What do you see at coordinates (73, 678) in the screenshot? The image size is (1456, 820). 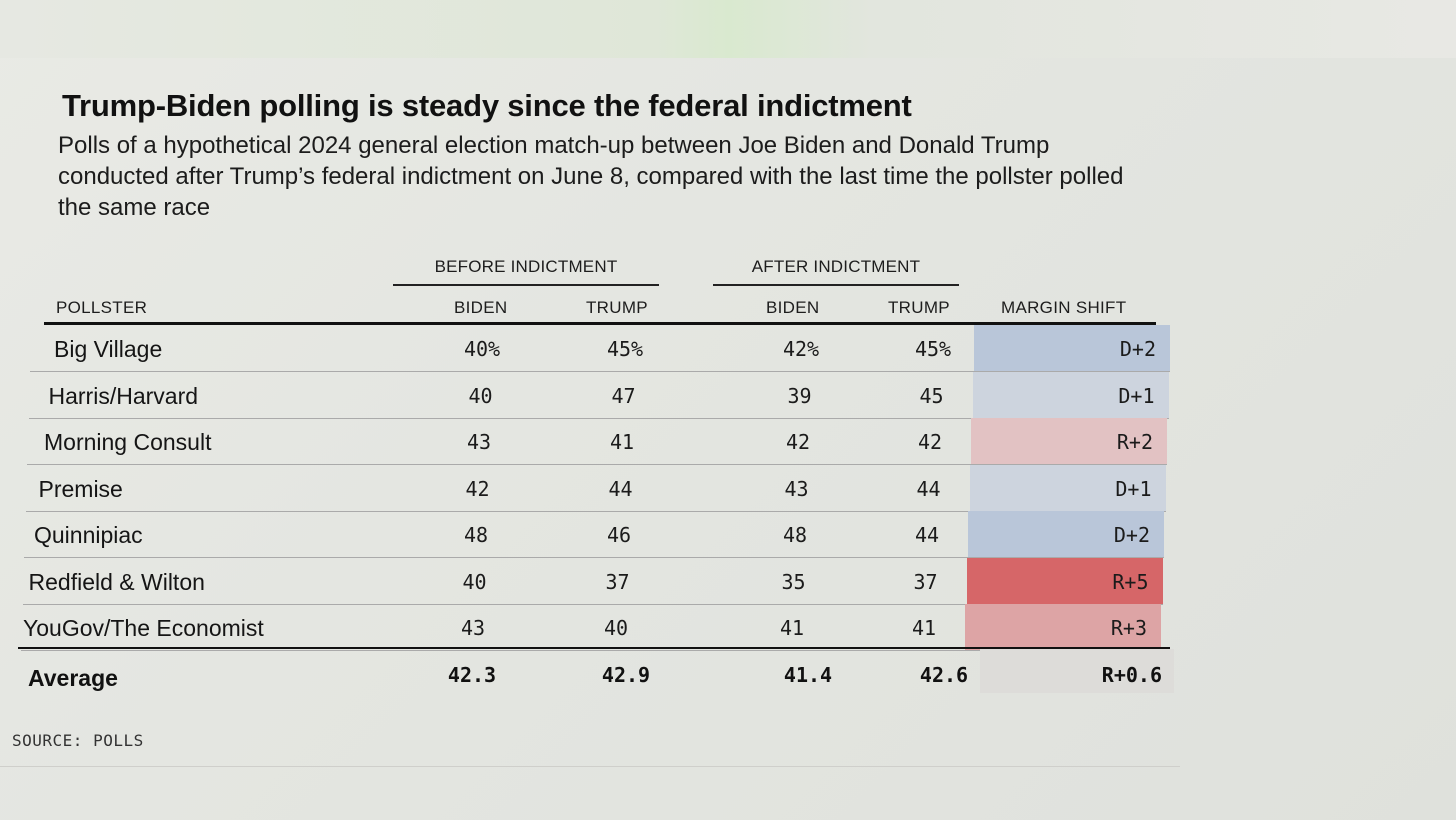 I see `average-label: Average` at bounding box center [73, 678].